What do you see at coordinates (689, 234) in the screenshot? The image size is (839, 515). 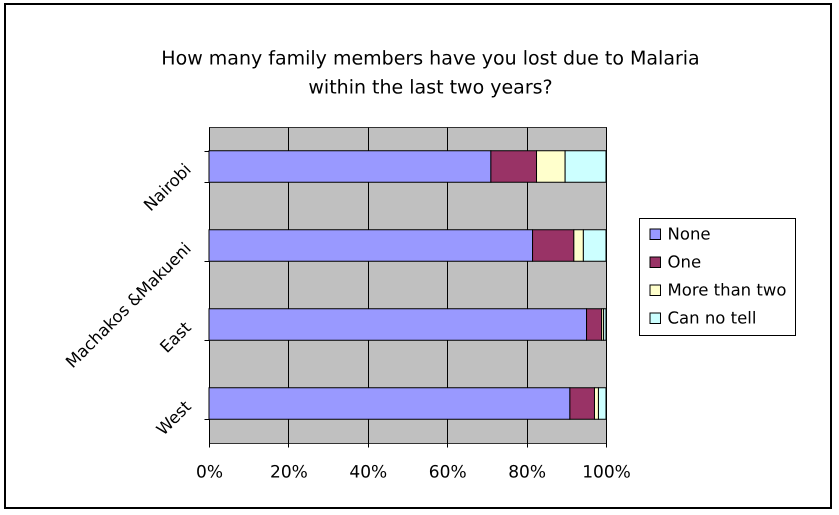 I see `legend-label: None` at bounding box center [689, 234].